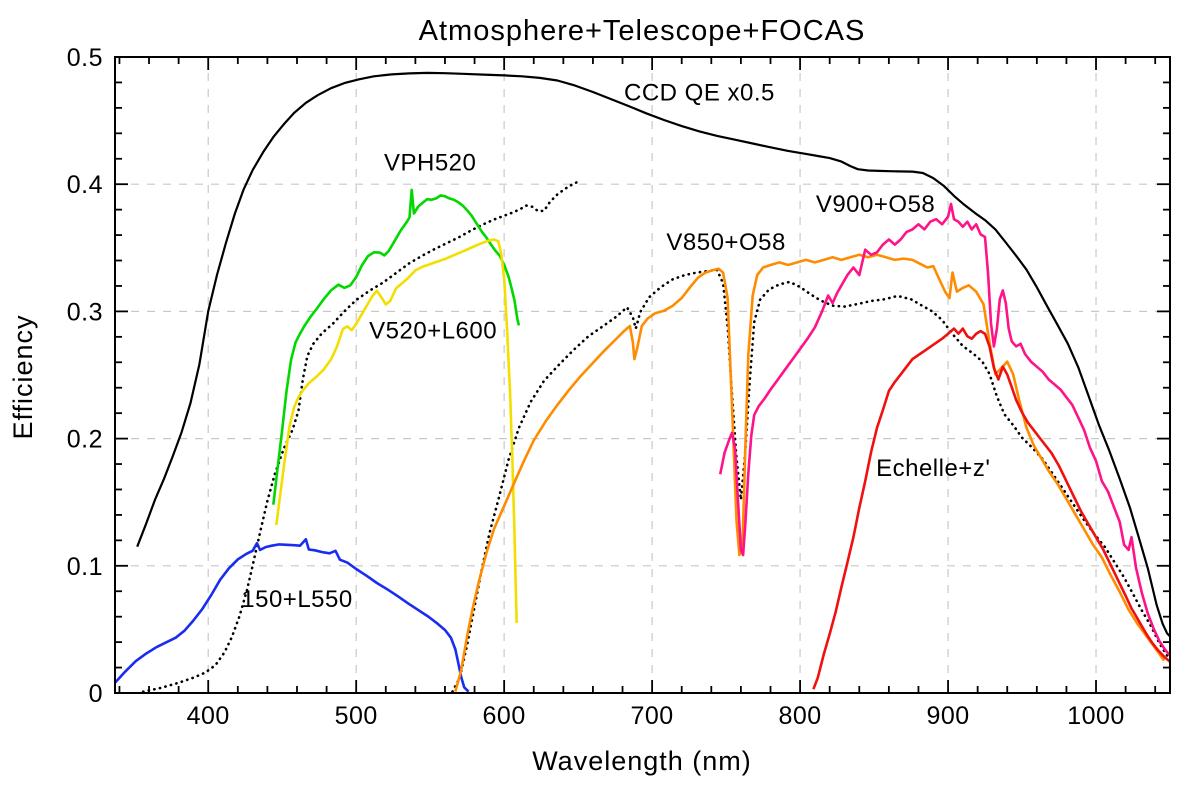 This screenshot has width=1200, height=789. I want to click on x-tick-label-800: 800, so click(799, 716).